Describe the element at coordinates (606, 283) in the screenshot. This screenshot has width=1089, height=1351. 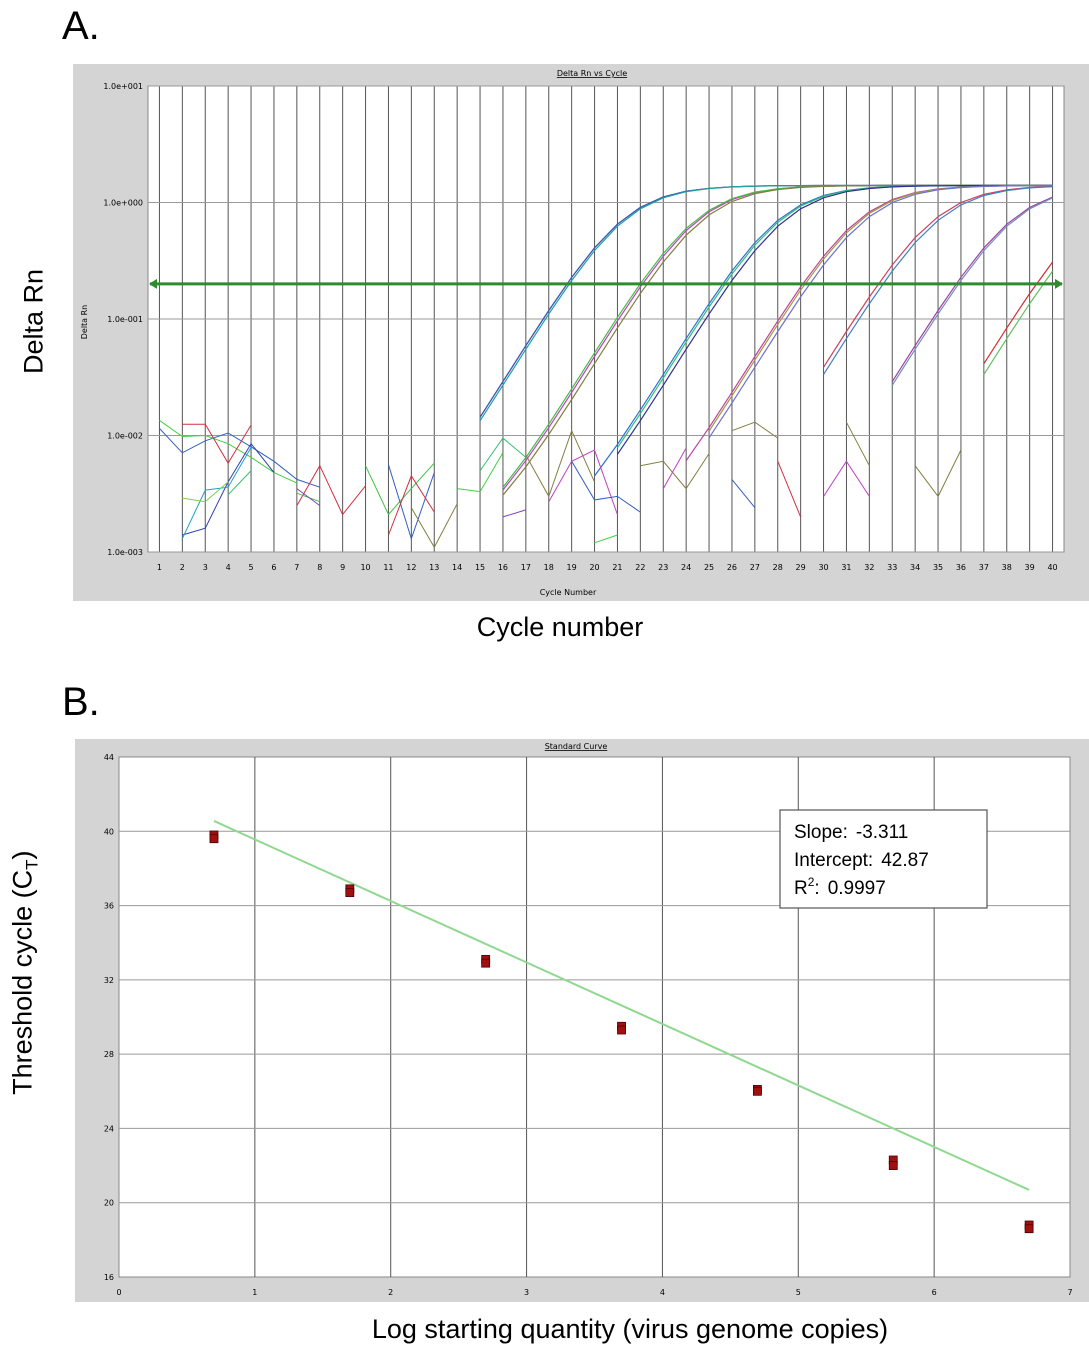
I see `chart-a-threshold` at that location.